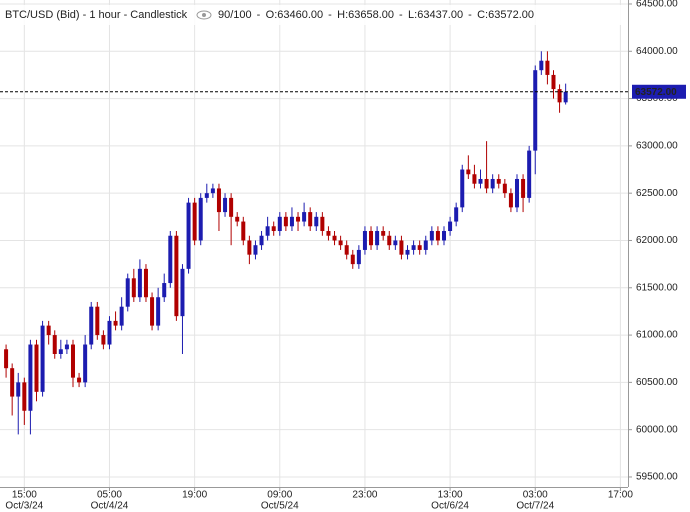 Image resolution: width=690 pixels, height=512 pixels. Describe the element at coordinates (657, 5) in the screenshot. I see `y-tick-label: 64500.00` at that location.